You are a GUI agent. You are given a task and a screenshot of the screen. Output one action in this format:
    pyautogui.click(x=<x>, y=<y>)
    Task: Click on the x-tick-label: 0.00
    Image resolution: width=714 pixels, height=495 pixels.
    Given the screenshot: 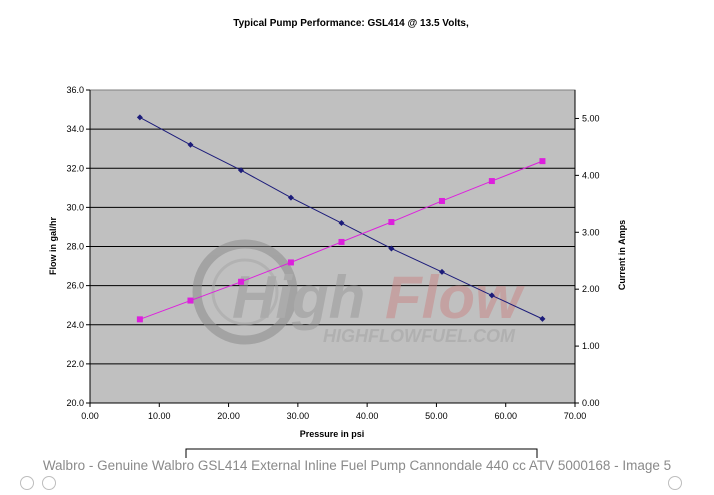 What is the action you would take?
    pyautogui.click(x=90, y=416)
    